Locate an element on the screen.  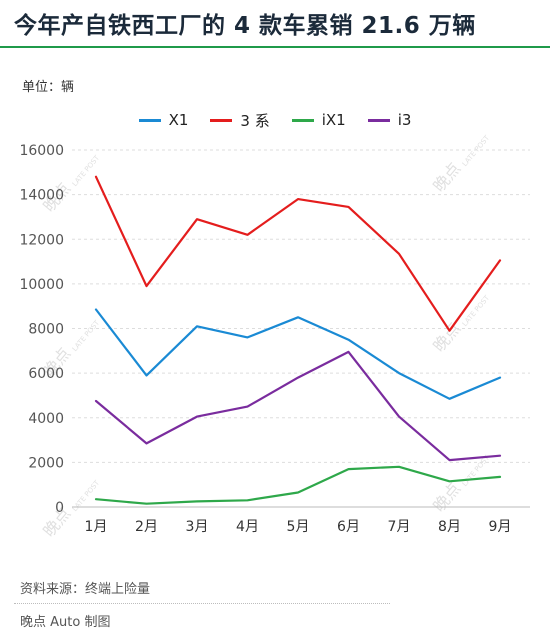
source-note: 资料来源：终端上险量 is located at coordinates (85, 589).